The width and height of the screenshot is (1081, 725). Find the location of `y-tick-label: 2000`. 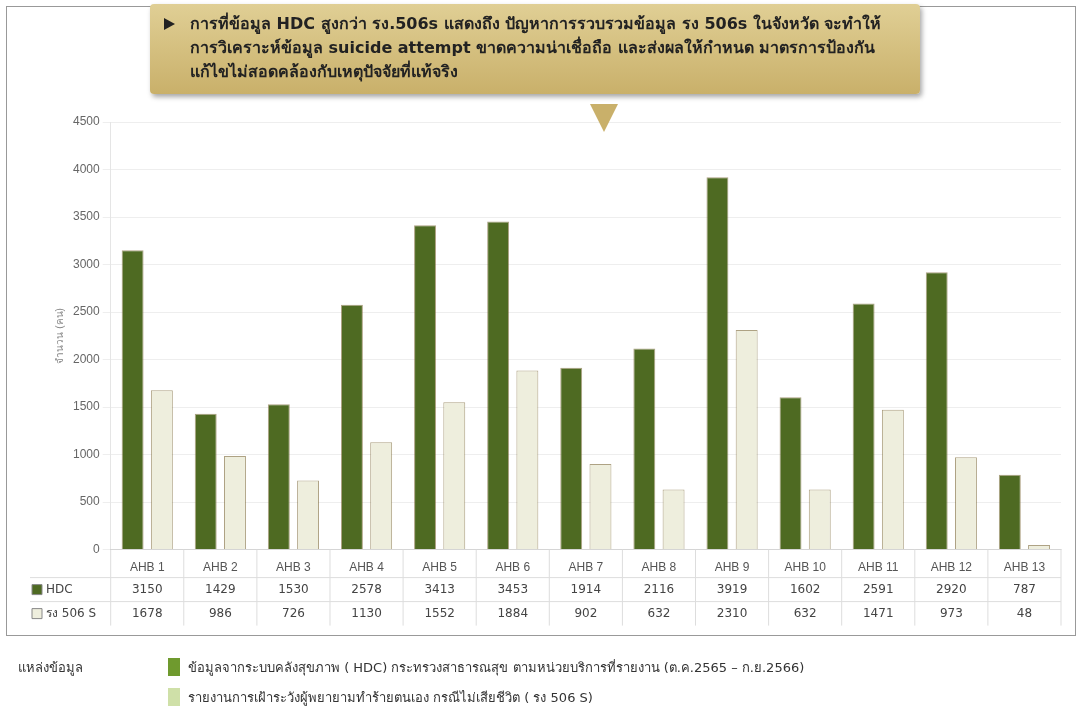

y-tick-label: 2000 is located at coordinates (86, 358).